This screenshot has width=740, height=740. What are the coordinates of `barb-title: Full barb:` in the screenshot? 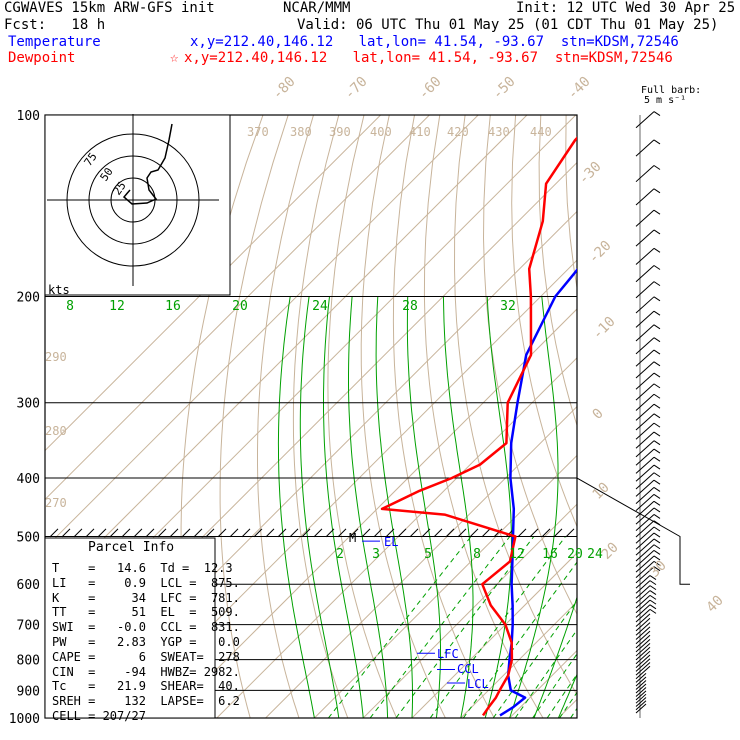 It's located at (671, 90).